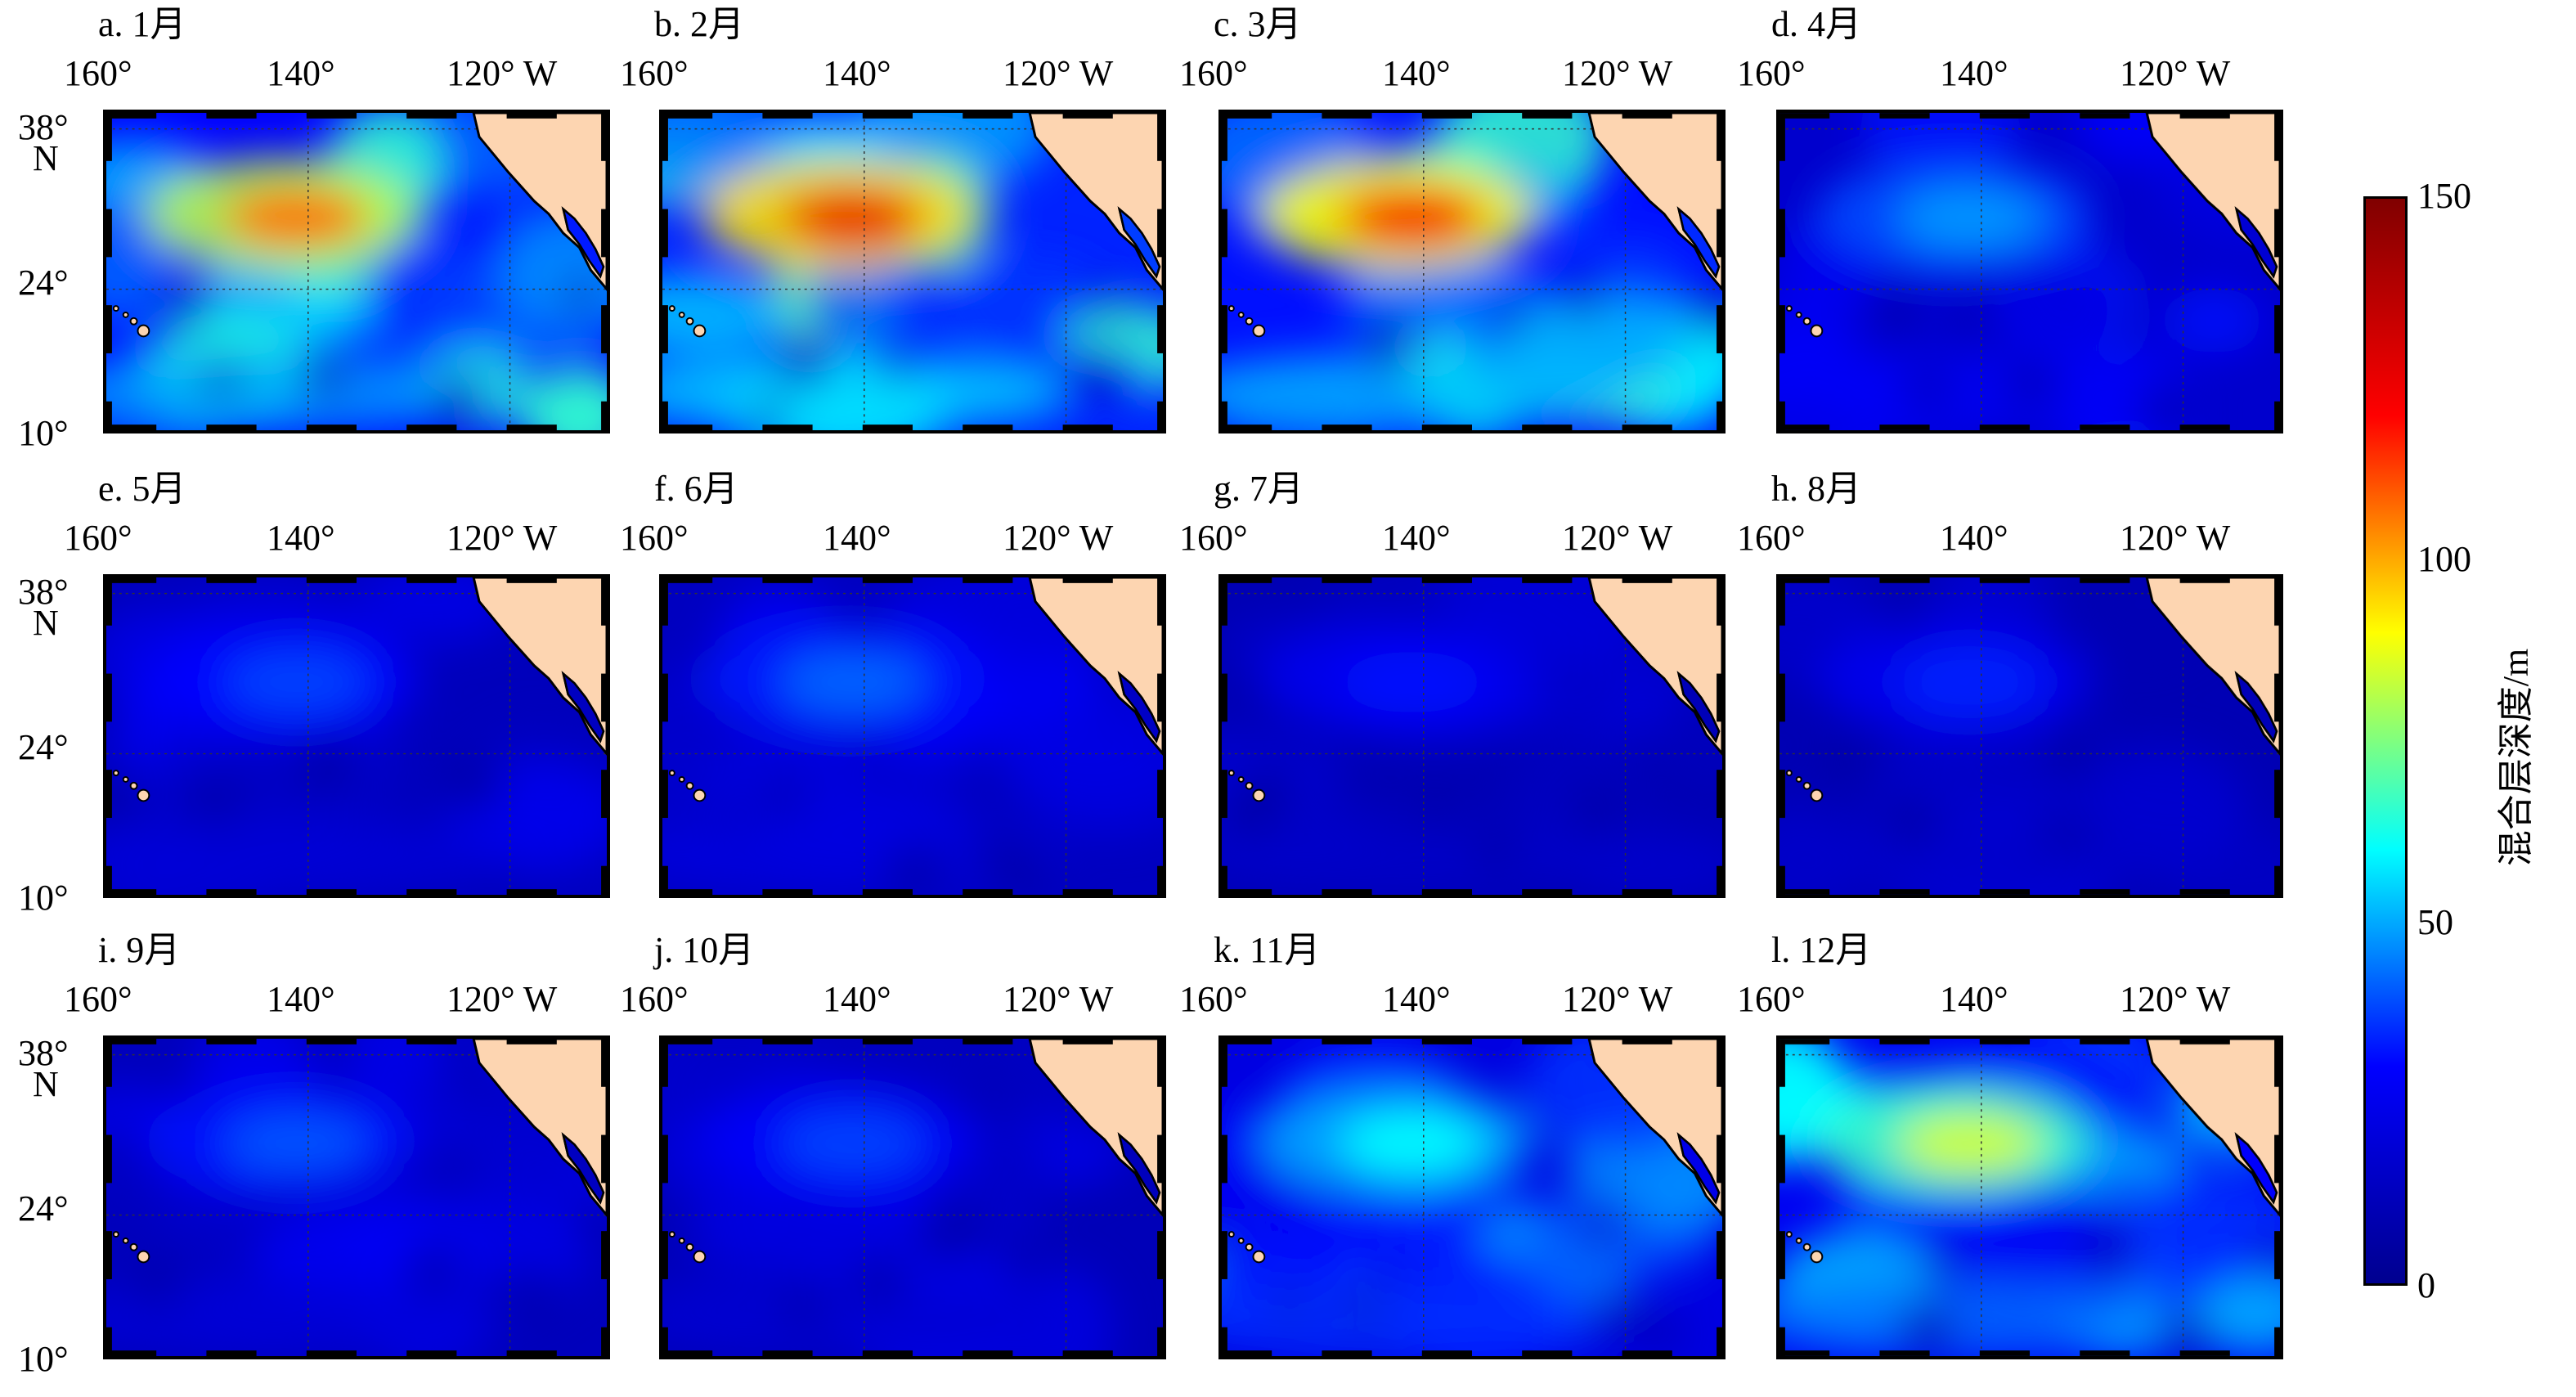  What do you see at coordinates (46, 1084) in the screenshot?
I see `lat-tick-label: N` at bounding box center [46, 1084].